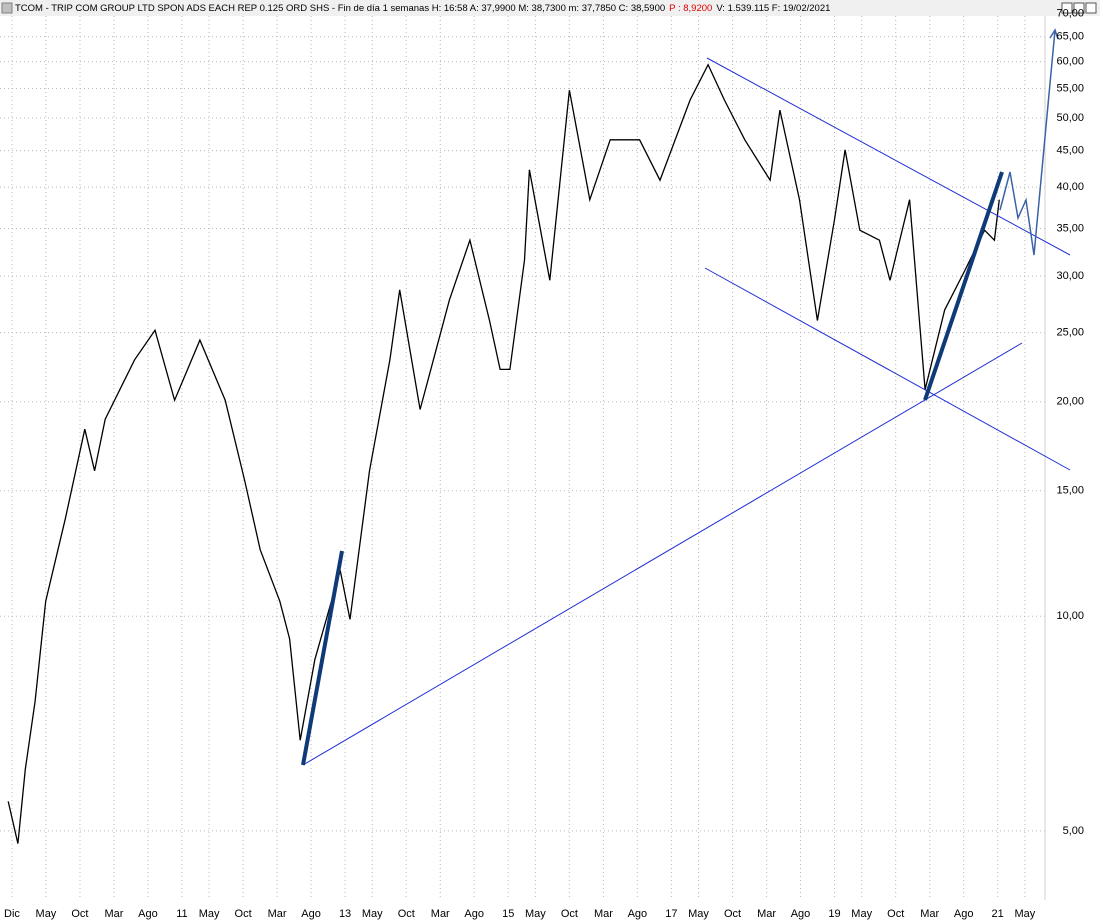  I want to click on y-tick-label: 50,00, so click(1070, 118).